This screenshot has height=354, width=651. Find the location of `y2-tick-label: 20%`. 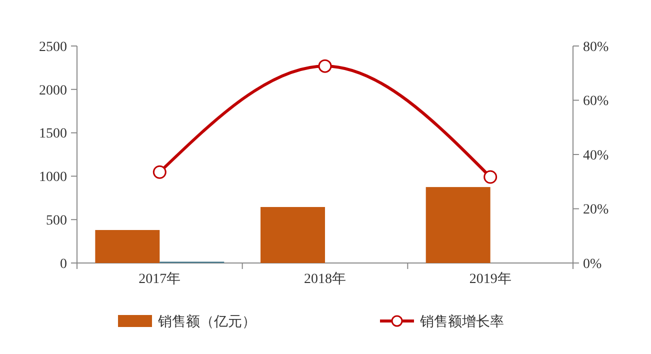

y2-tick-label: 20% is located at coordinates (596, 210).